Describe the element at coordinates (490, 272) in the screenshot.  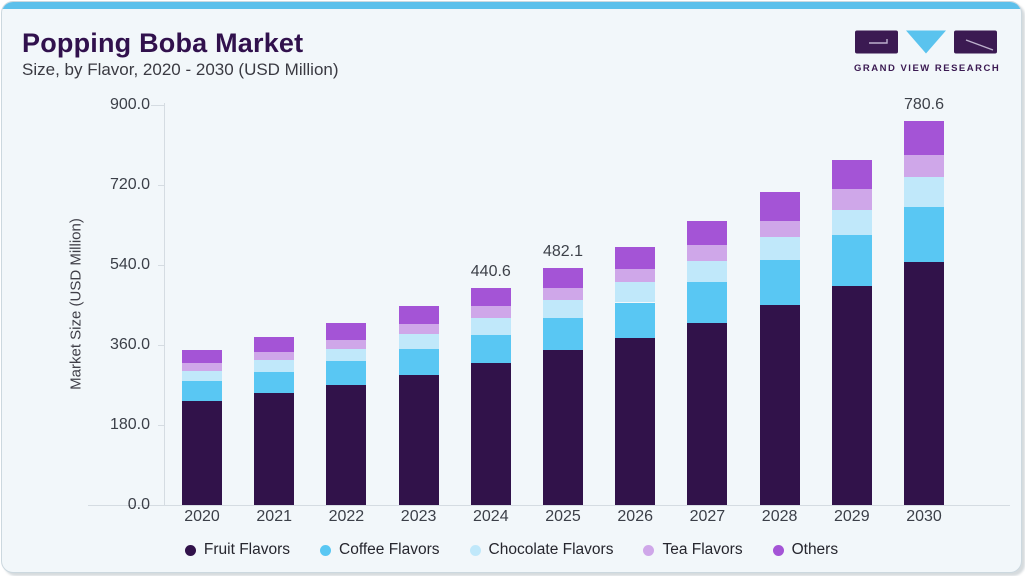
I see `bar-total-label: 440.6` at that location.